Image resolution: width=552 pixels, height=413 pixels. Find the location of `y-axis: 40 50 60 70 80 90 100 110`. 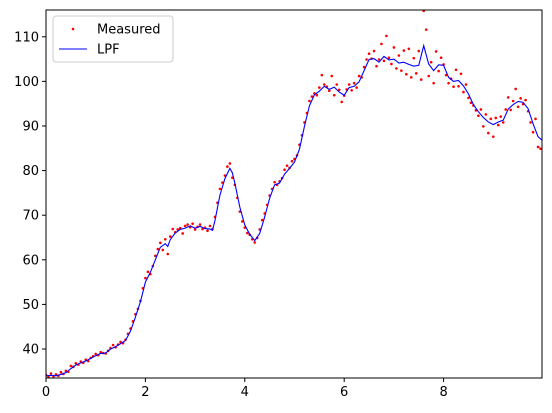

y-axis: 40 50 60 70 80 90 100 110 is located at coordinates (30, 194).